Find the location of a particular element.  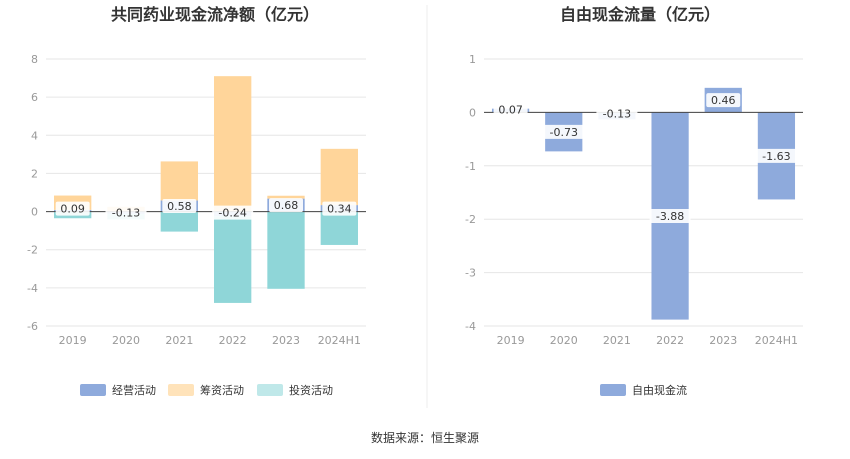

y-tick-label: -6 is located at coordinates (32, 326).